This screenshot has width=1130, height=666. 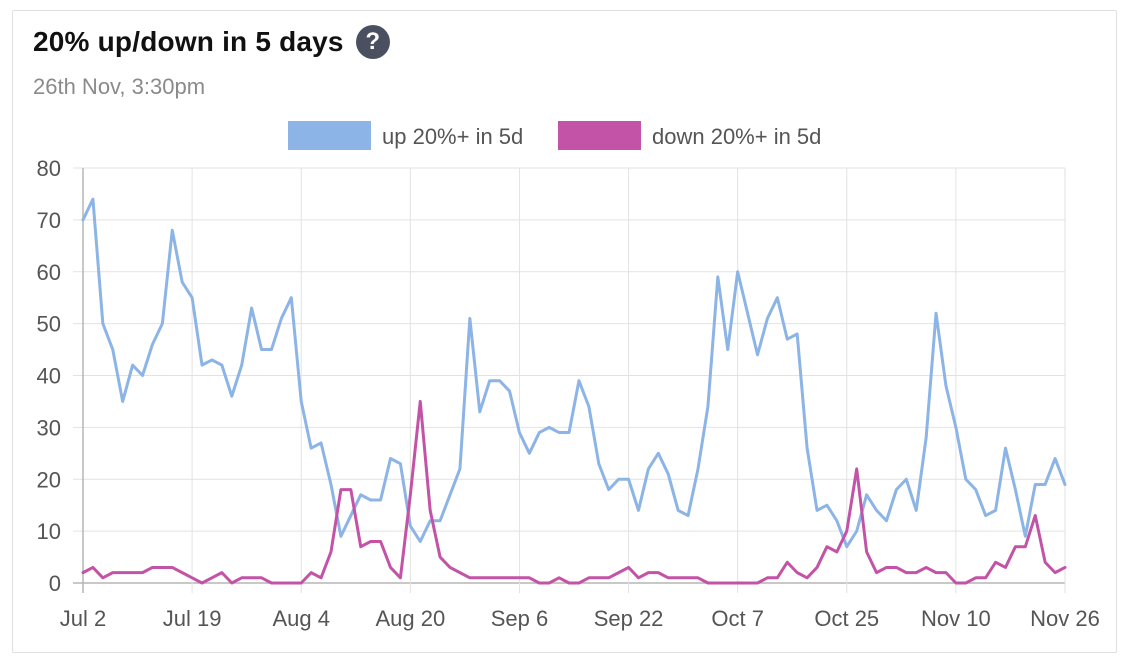 What do you see at coordinates (55, 583) in the screenshot?
I see `y-tick-label: 0` at bounding box center [55, 583].